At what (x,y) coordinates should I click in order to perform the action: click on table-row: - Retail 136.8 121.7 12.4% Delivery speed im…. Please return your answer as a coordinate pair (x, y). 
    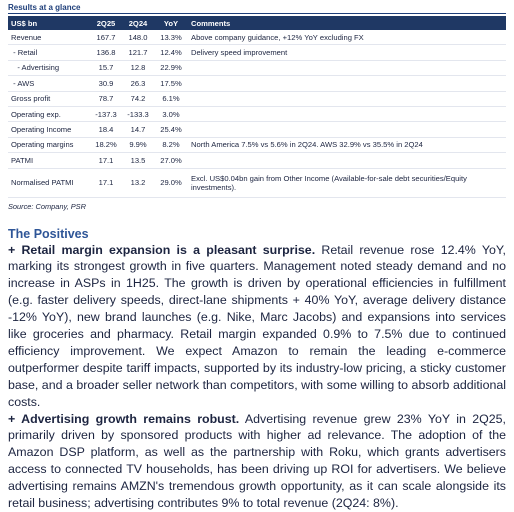
    Looking at the image, I should click on (257, 52).